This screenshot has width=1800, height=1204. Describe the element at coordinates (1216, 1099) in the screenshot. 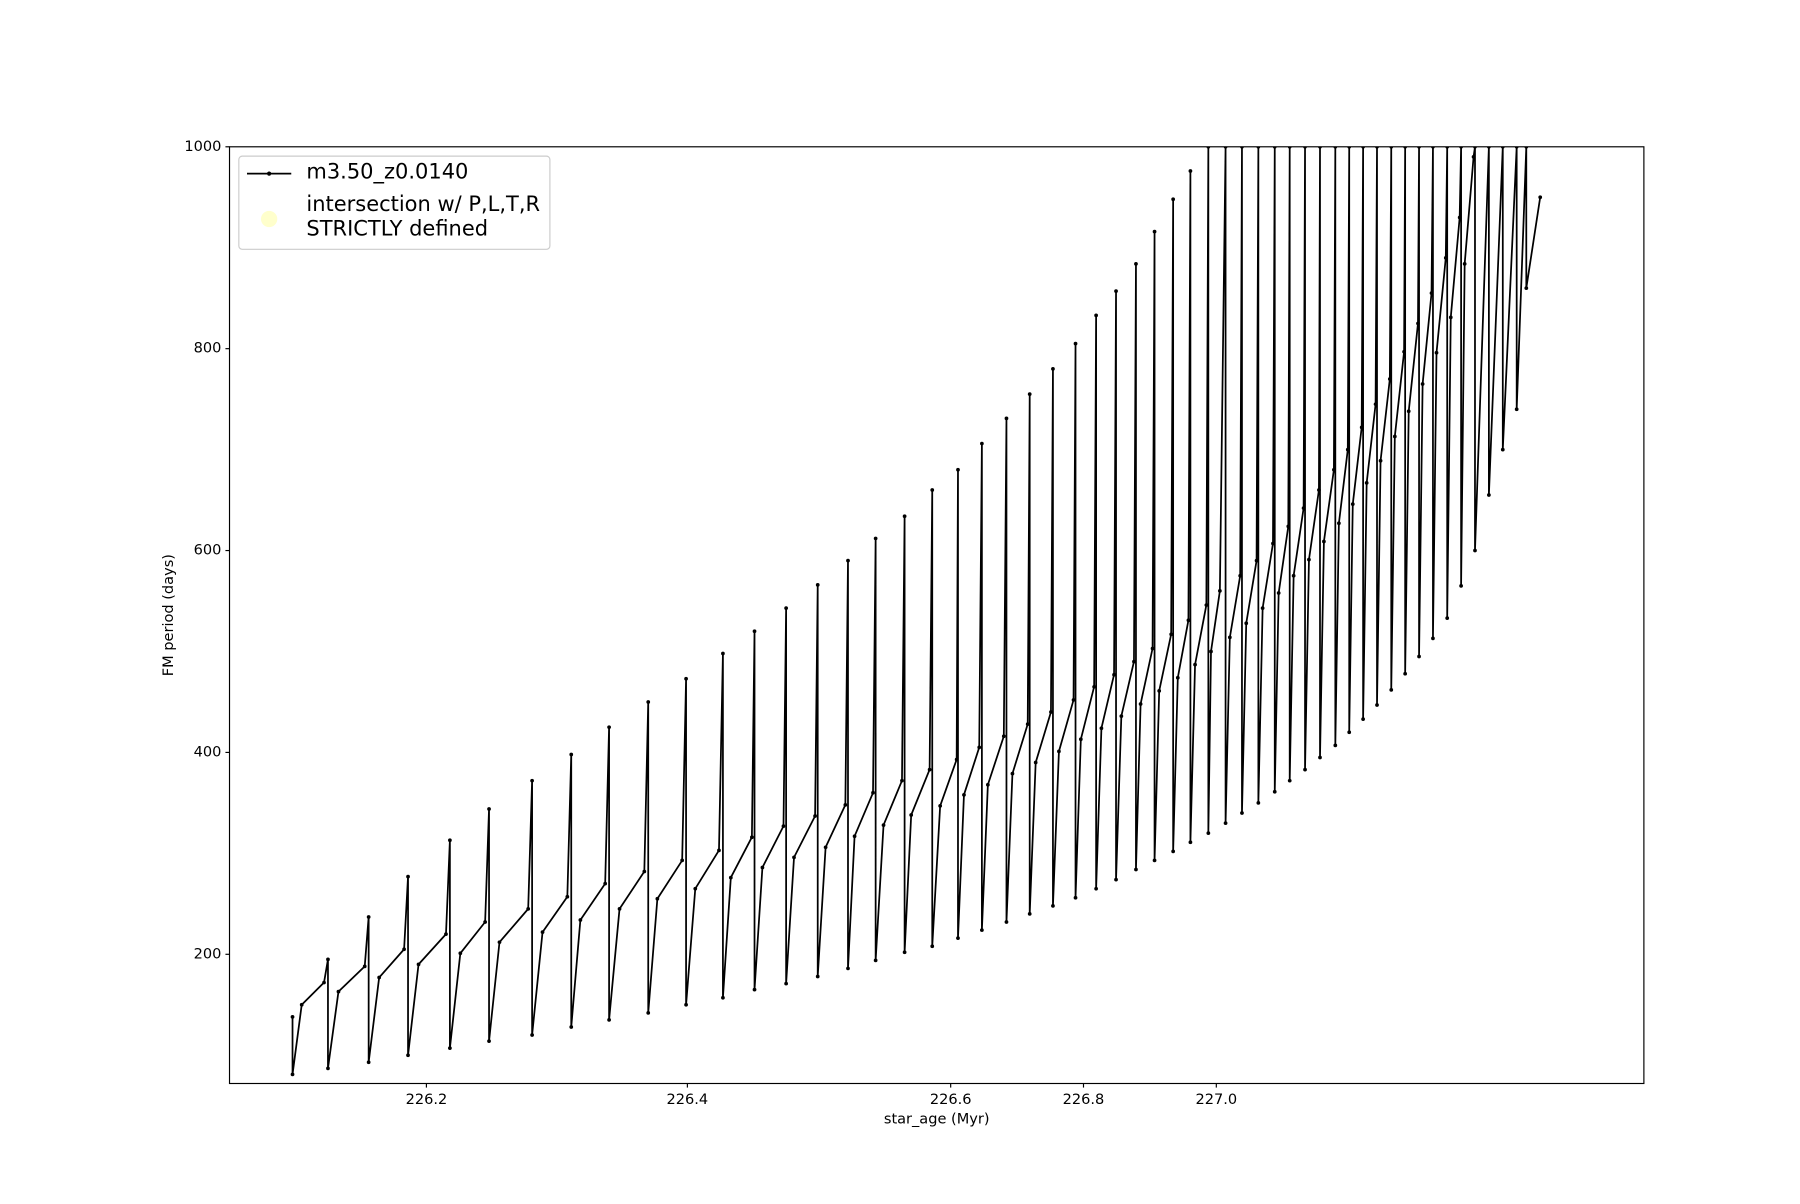

I see `x-tick-label: 227.0` at that location.